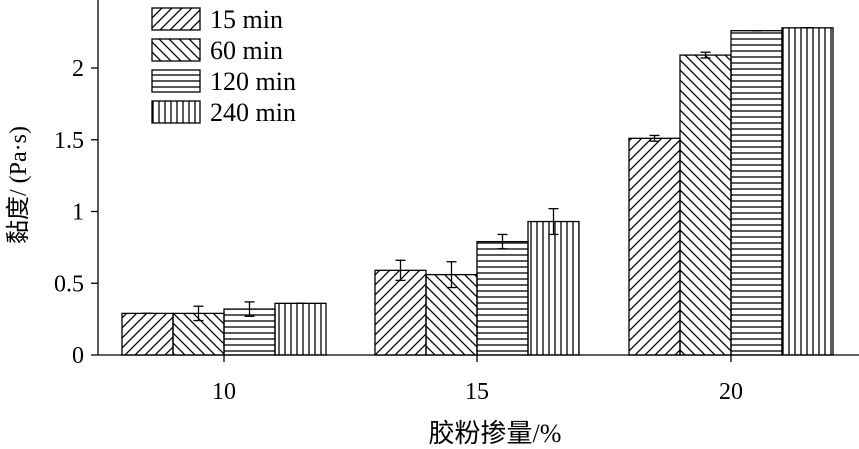 Image resolution: width=859 pixels, height=449 pixels. What do you see at coordinates (495, 433) in the screenshot?
I see `x-axis-label: 胶粉掺量/%` at bounding box center [495, 433].